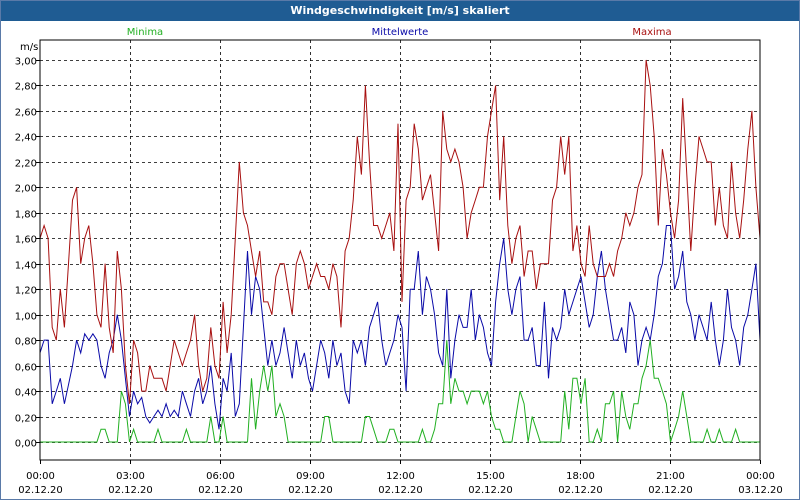 Image resolution: width=800 pixels, height=500 pixels. Describe the element at coordinates (145, 32) in the screenshot. I see `legend-minima: Minima` at that location.